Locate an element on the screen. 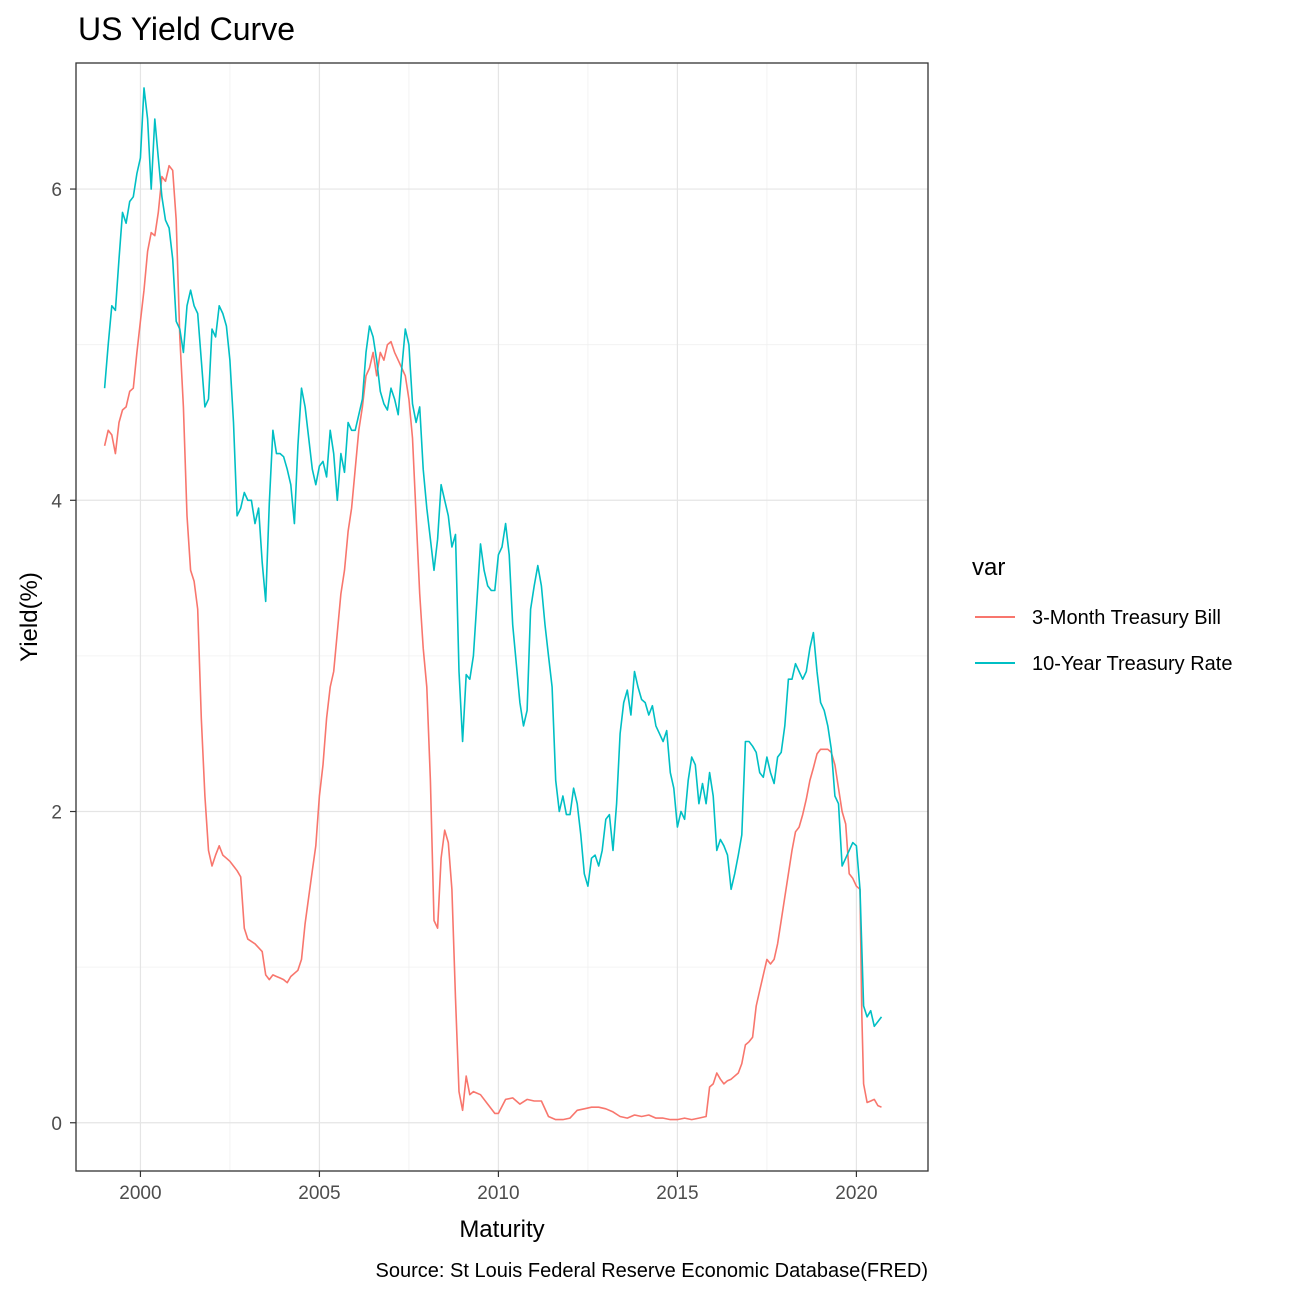 This screenshot has width=1296, height=1296. y-axis-ticks: 0 2 4 6 is located at coordinates (63, 657).